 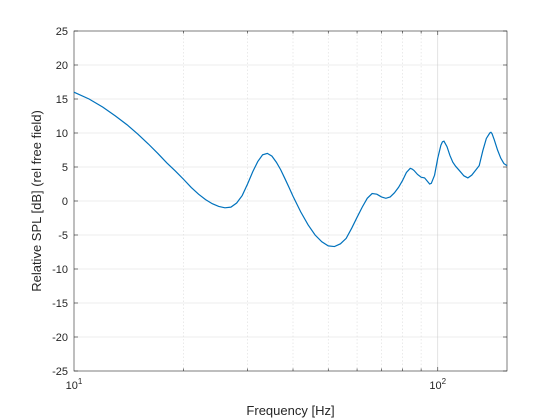 I want to click on y-tick-label: -15, so click(x=60, y=304).